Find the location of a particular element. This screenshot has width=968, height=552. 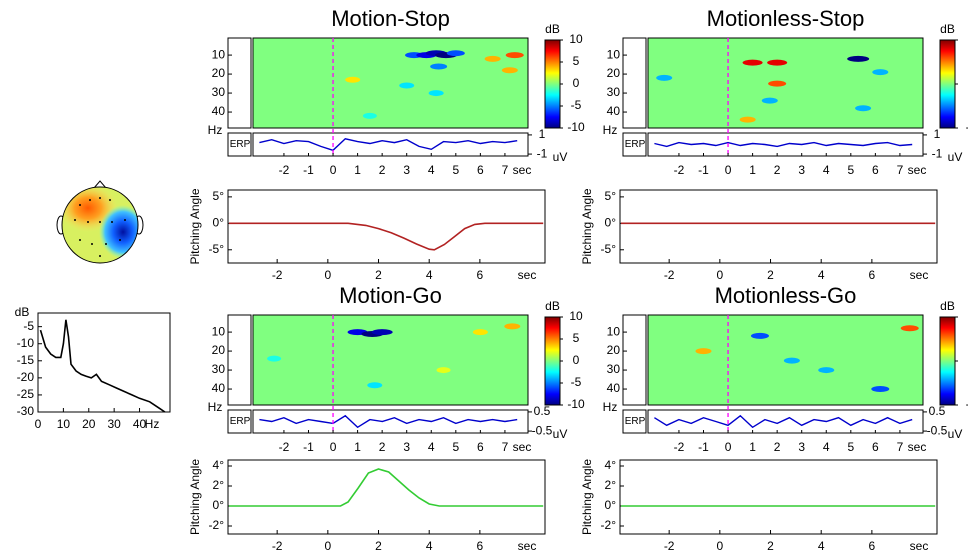

erp-label-frame is located at coordinates (634, 421).